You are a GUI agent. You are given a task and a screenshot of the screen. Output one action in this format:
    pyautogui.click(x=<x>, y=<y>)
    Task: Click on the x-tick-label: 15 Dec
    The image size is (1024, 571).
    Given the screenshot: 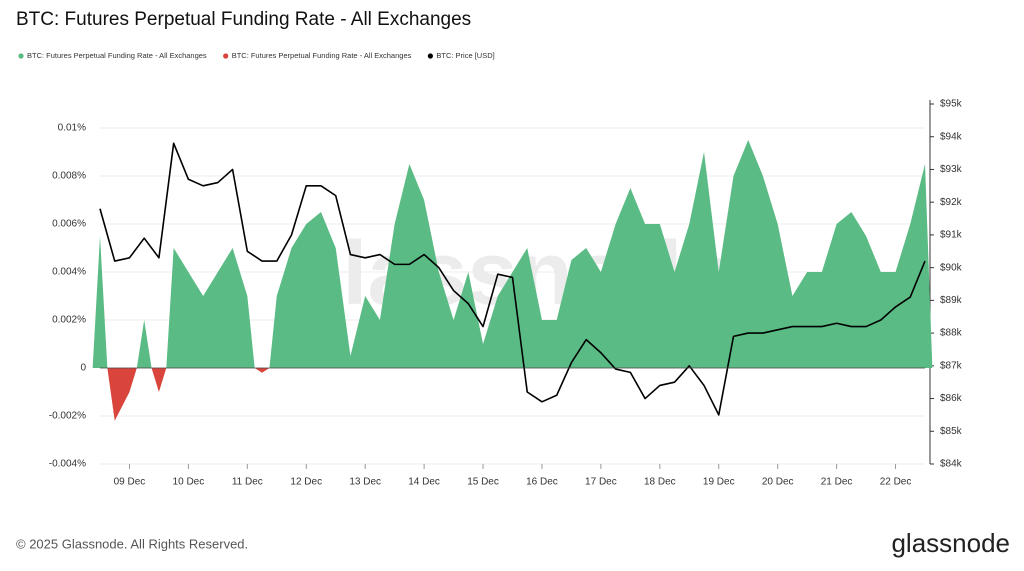 What is the action you would take?
    pyautogui.click(x=483, y=482)
    